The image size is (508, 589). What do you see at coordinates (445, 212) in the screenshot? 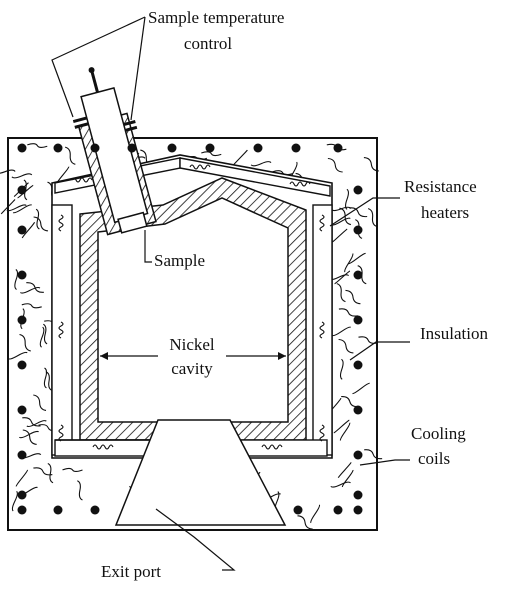
I see `label-resistance-heaters-2: heaters` at bounding box center [445, 212].